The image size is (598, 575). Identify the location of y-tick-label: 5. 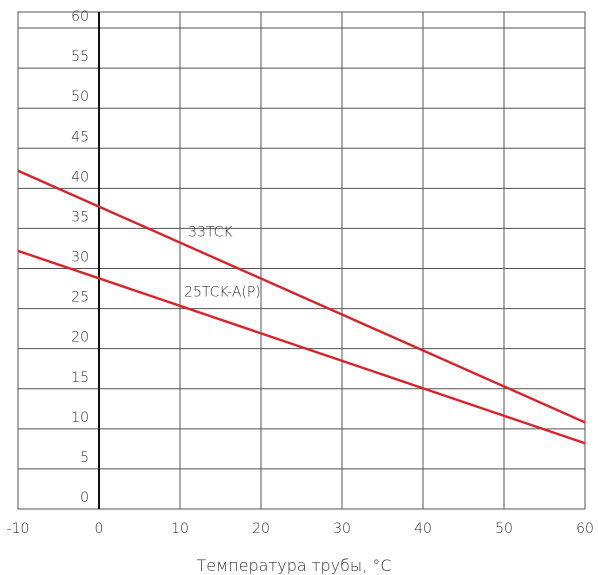
(84, 458).